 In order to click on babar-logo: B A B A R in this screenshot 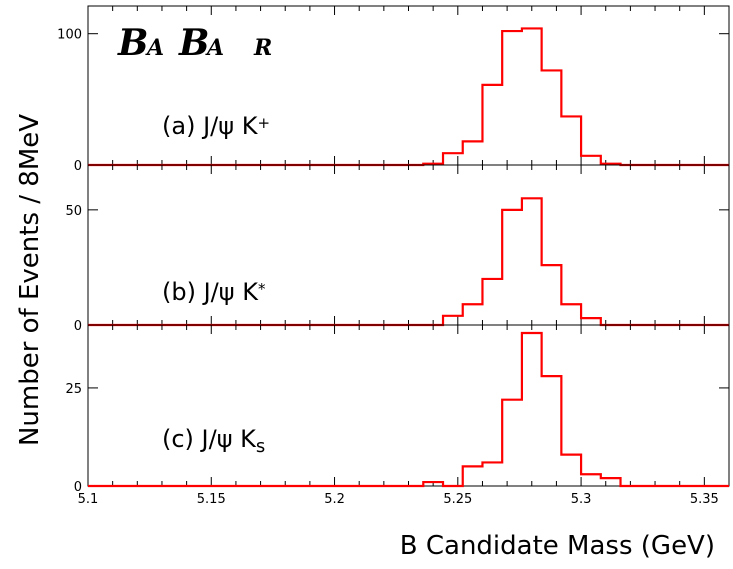, I will do `click(194, 43)`.